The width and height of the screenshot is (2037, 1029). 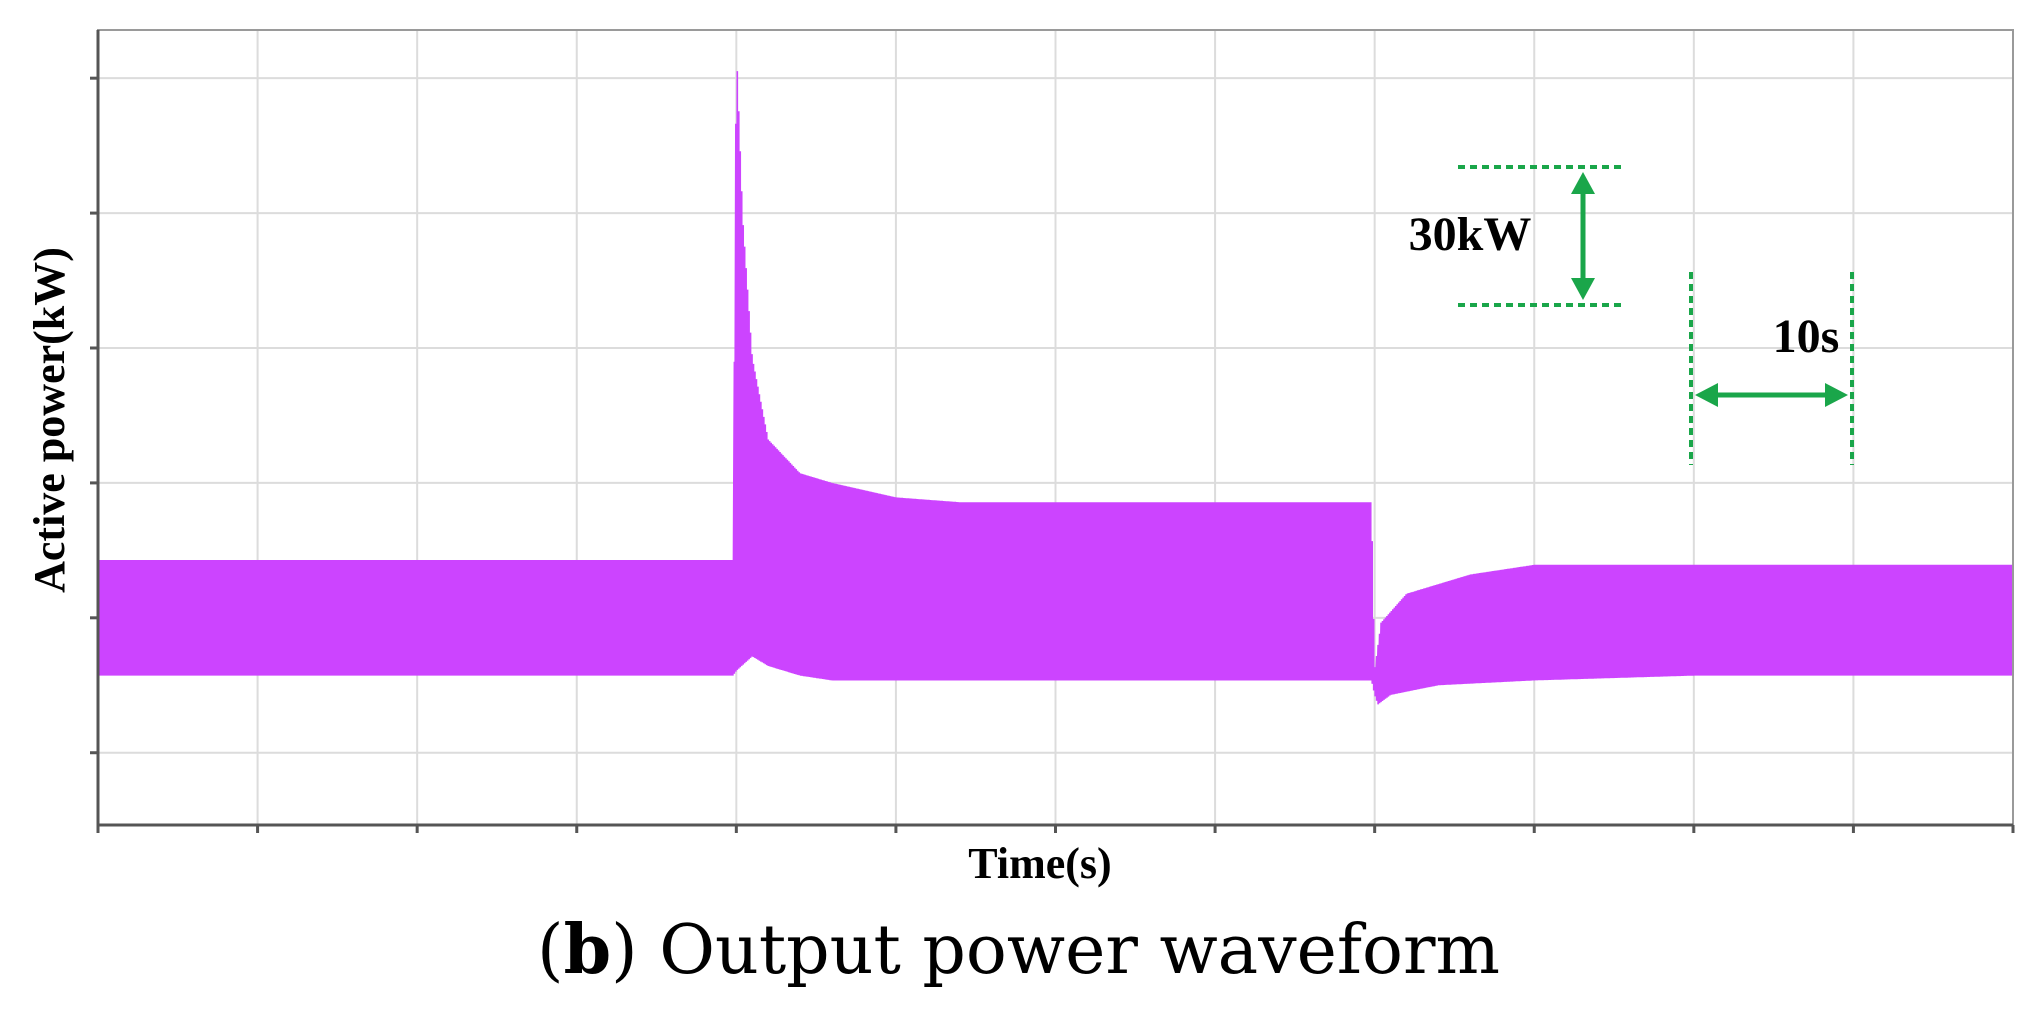 I want to click on power-scale-arrow-up, so click(x=1583, y=183).